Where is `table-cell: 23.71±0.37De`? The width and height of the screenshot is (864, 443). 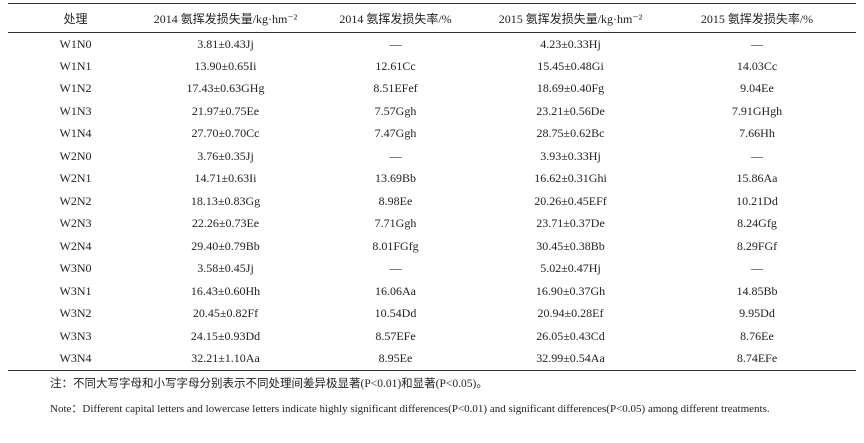
table-cell: 23.71±0.37De is located at coordinates (570, 223).